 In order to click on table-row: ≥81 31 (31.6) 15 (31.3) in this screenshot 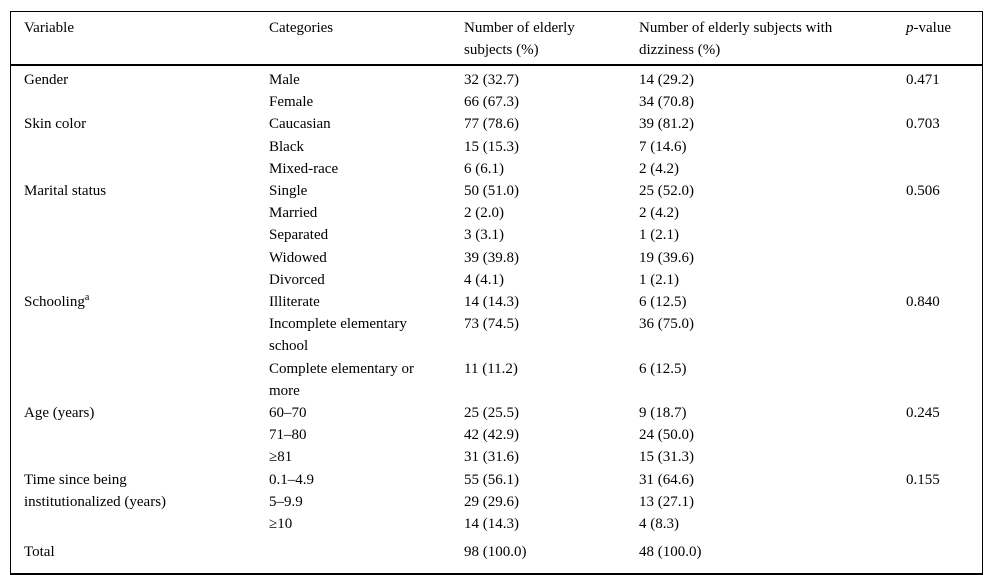, I will do `click(496, 457)`.